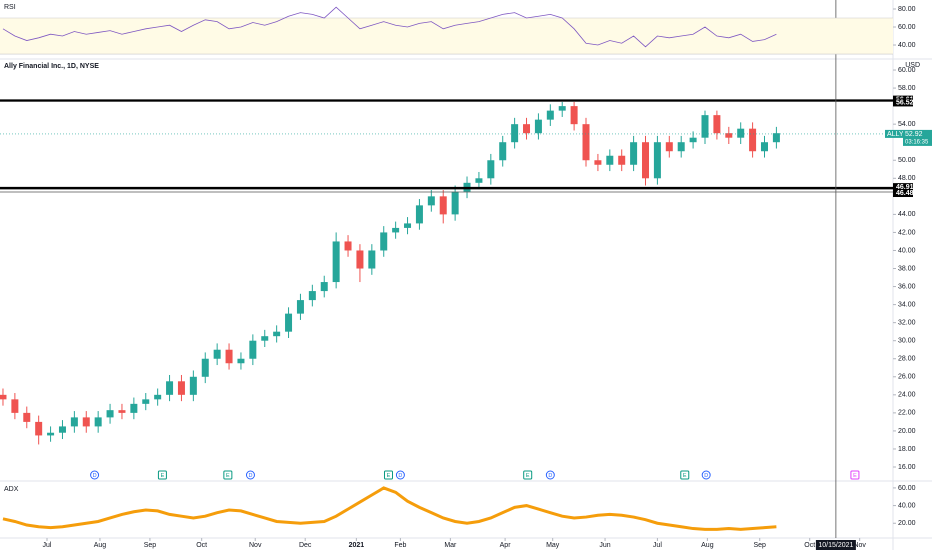 This screenshot has height=550, width=932. I want to click on y-tick-label: 42.00, so click(907, 232).